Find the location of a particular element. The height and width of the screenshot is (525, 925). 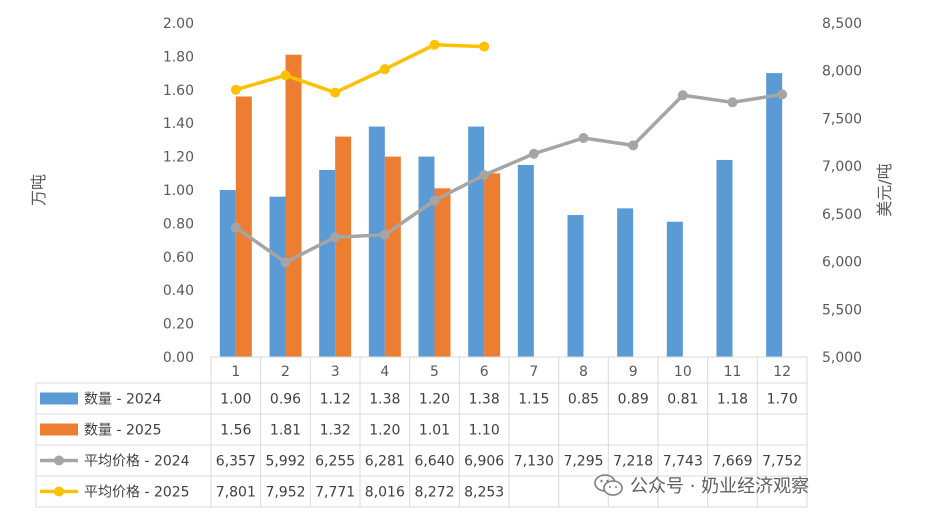

data-label: 0.89 is located at coordinates (633, 400).